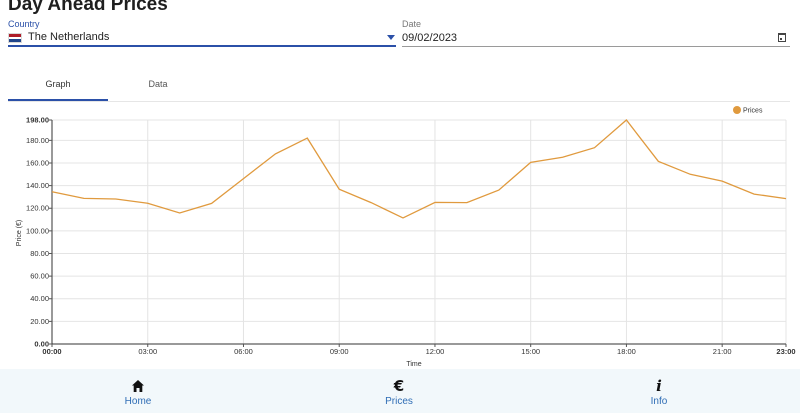 This screenshot has height=413, width=800. What do you see at coordinates (37, 140) in the screenshot?
I see `chart-y-tick-label: 180.00` at bounding box center [37, 140].